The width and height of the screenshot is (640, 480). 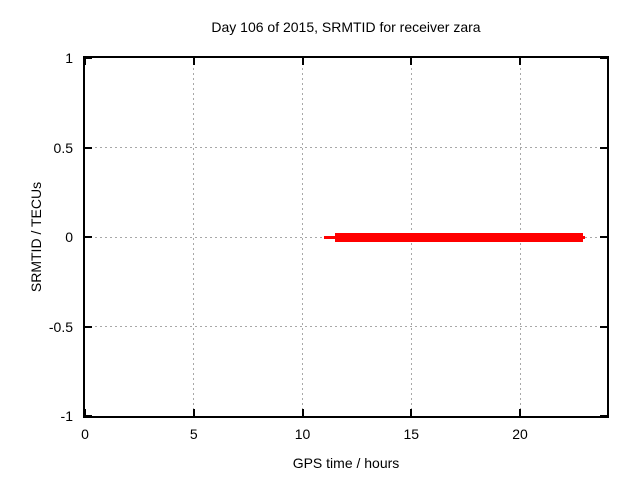 I want to click on x-tick-label: 20, so click(x=520, y=434).